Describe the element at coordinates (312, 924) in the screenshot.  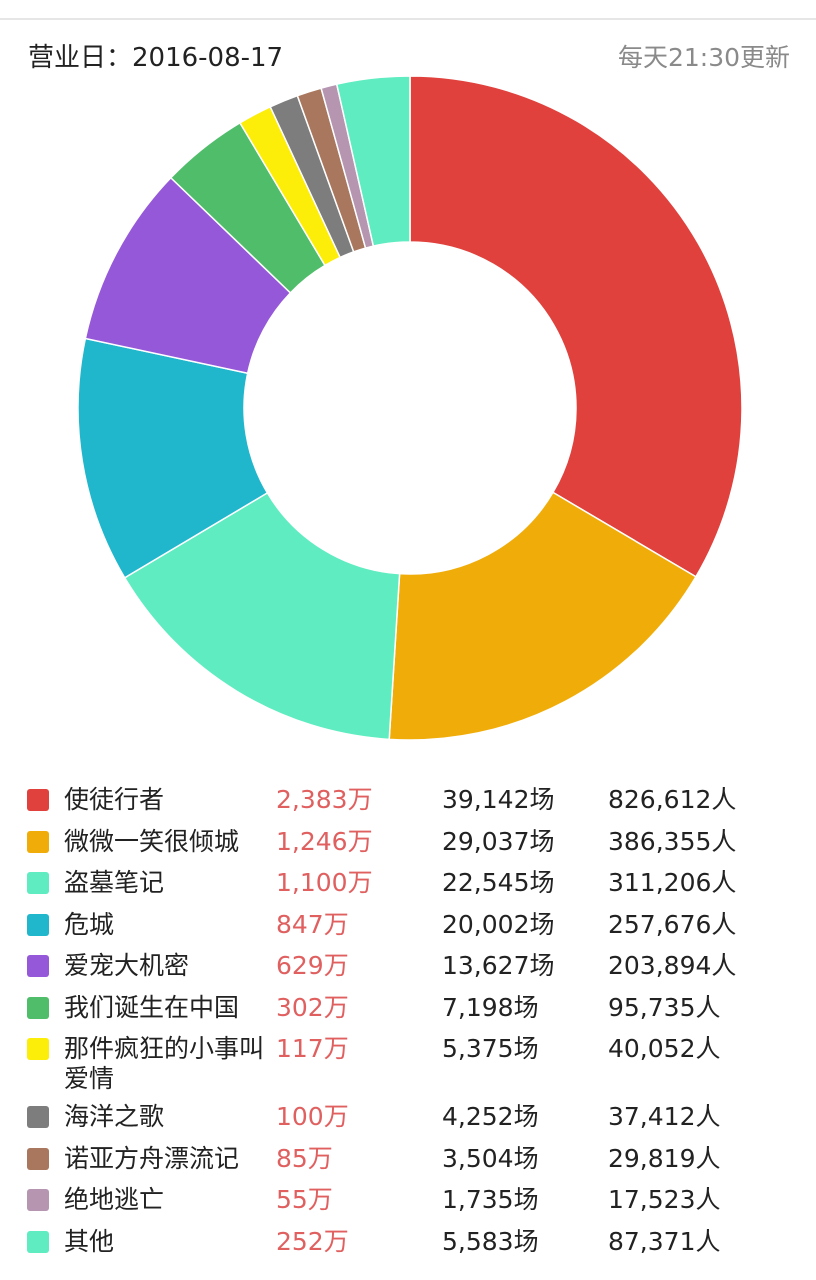
I see `box-office-gross: 847万` at that location.